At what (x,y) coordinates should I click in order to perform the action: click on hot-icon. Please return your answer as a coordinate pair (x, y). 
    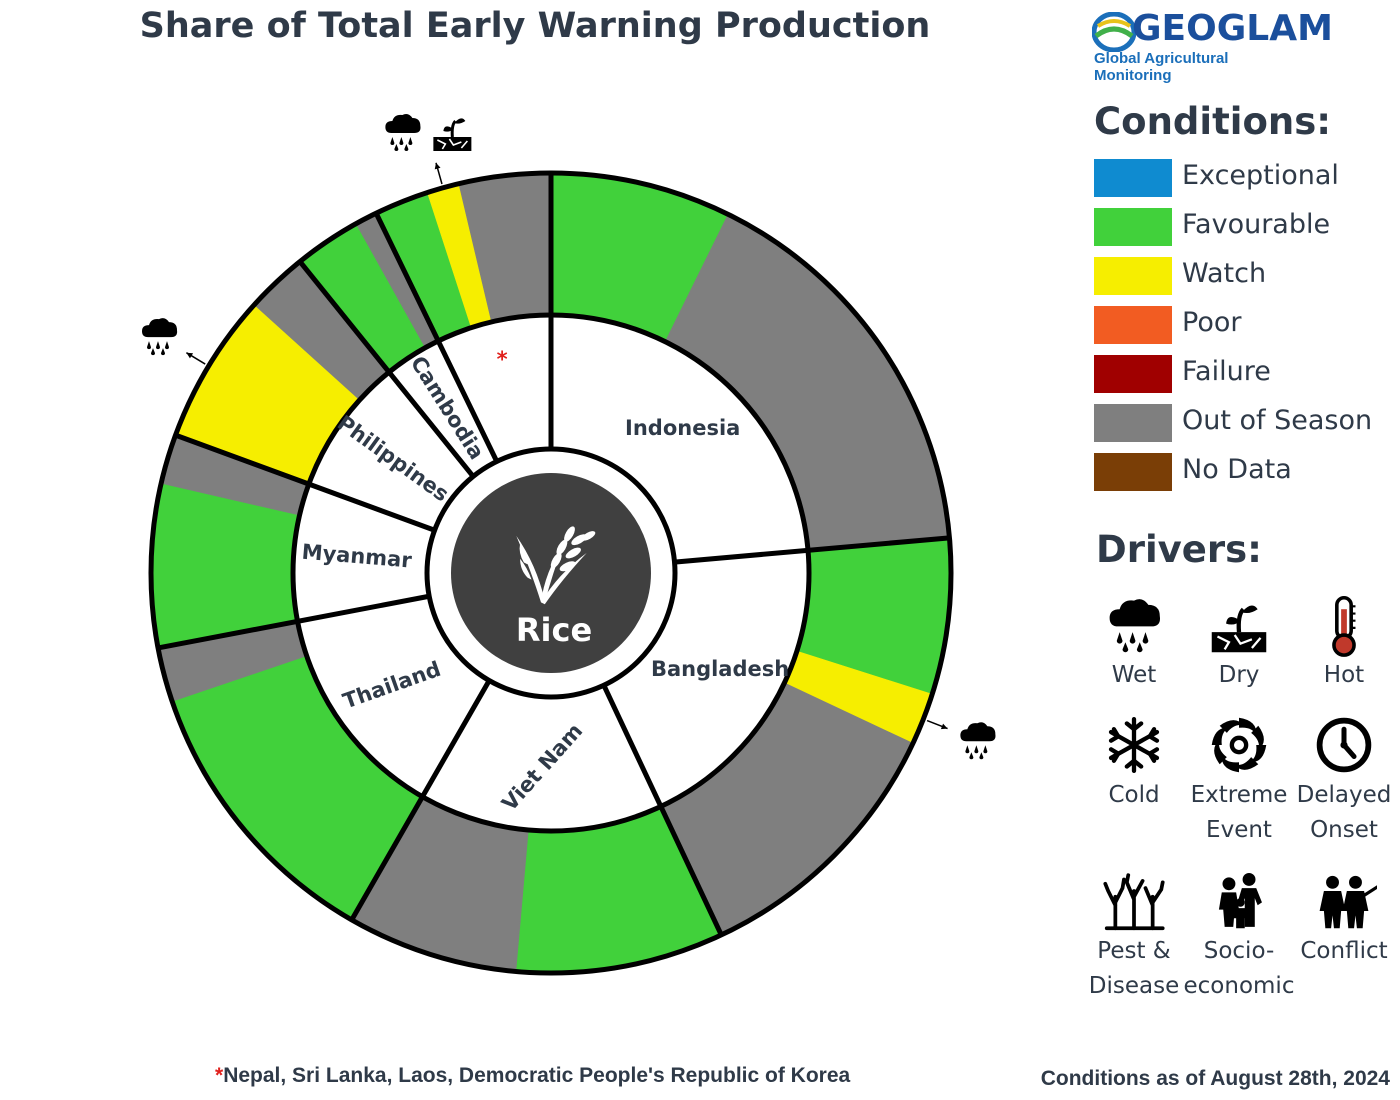
    Looking at the image, I should click on (1344, 626).